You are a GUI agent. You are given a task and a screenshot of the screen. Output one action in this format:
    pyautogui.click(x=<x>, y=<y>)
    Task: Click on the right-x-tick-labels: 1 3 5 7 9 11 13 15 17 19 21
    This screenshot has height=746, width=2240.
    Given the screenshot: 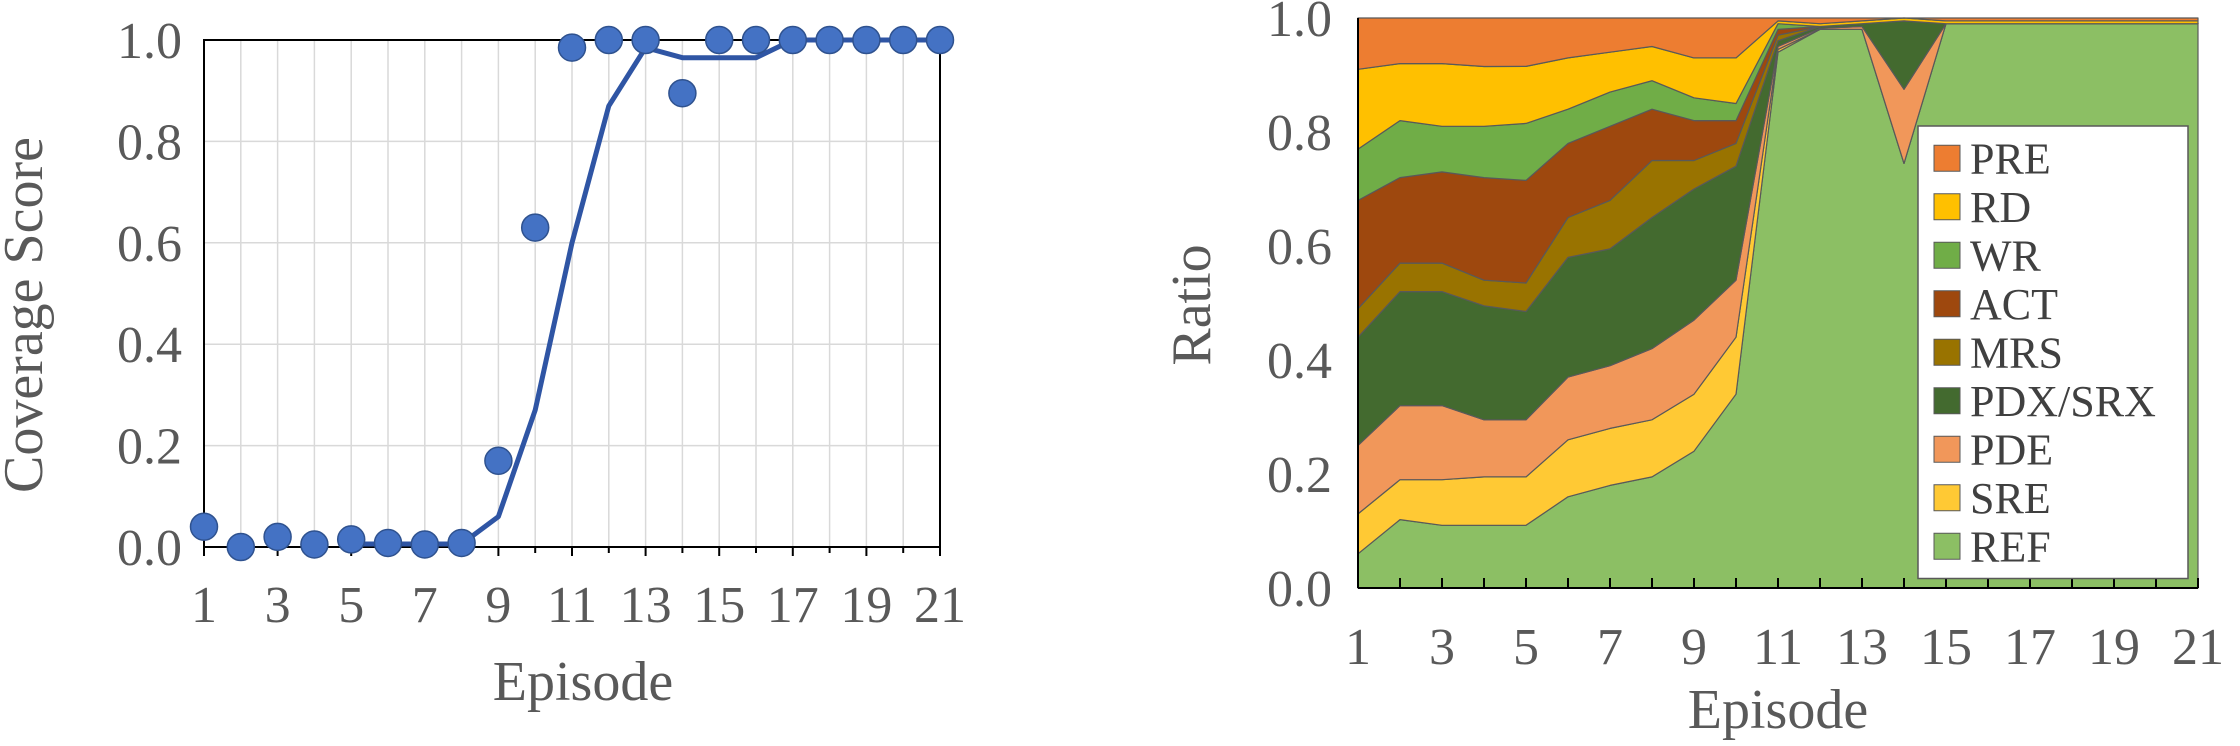 What is the action you would take?
    pyautogui.click(x=1784, y=647)
    